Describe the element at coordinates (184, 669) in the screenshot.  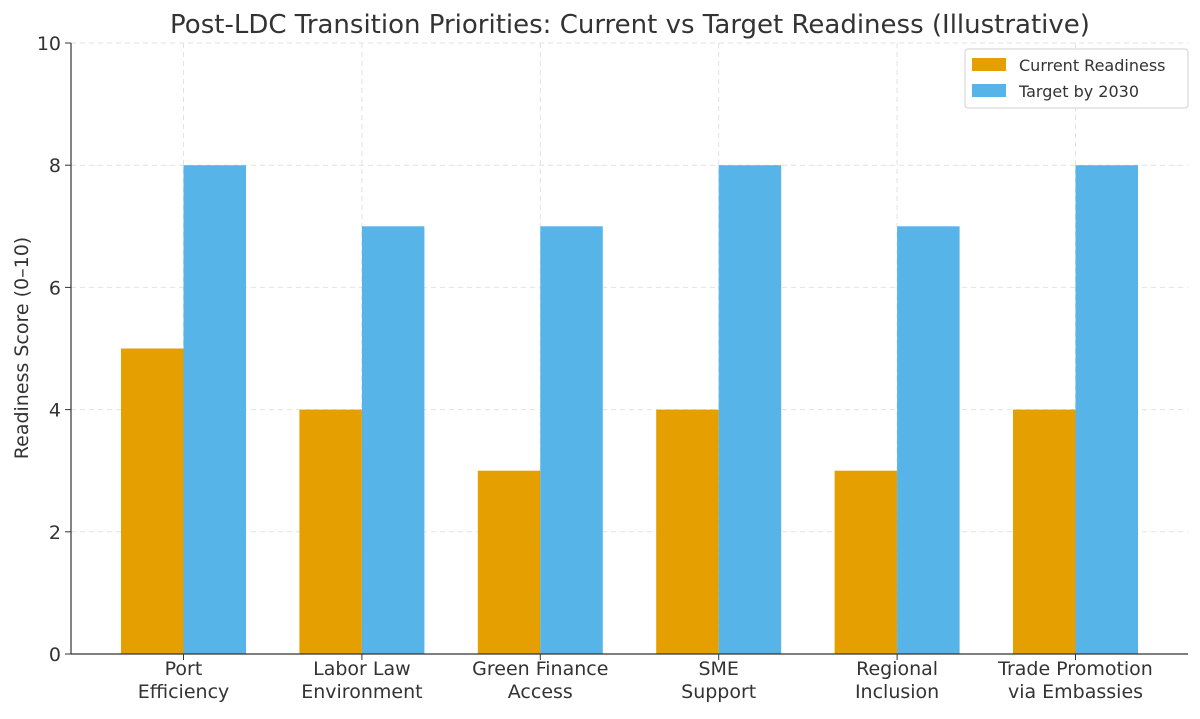
I see `x-tick-label-0-line-0: Port` at that location.